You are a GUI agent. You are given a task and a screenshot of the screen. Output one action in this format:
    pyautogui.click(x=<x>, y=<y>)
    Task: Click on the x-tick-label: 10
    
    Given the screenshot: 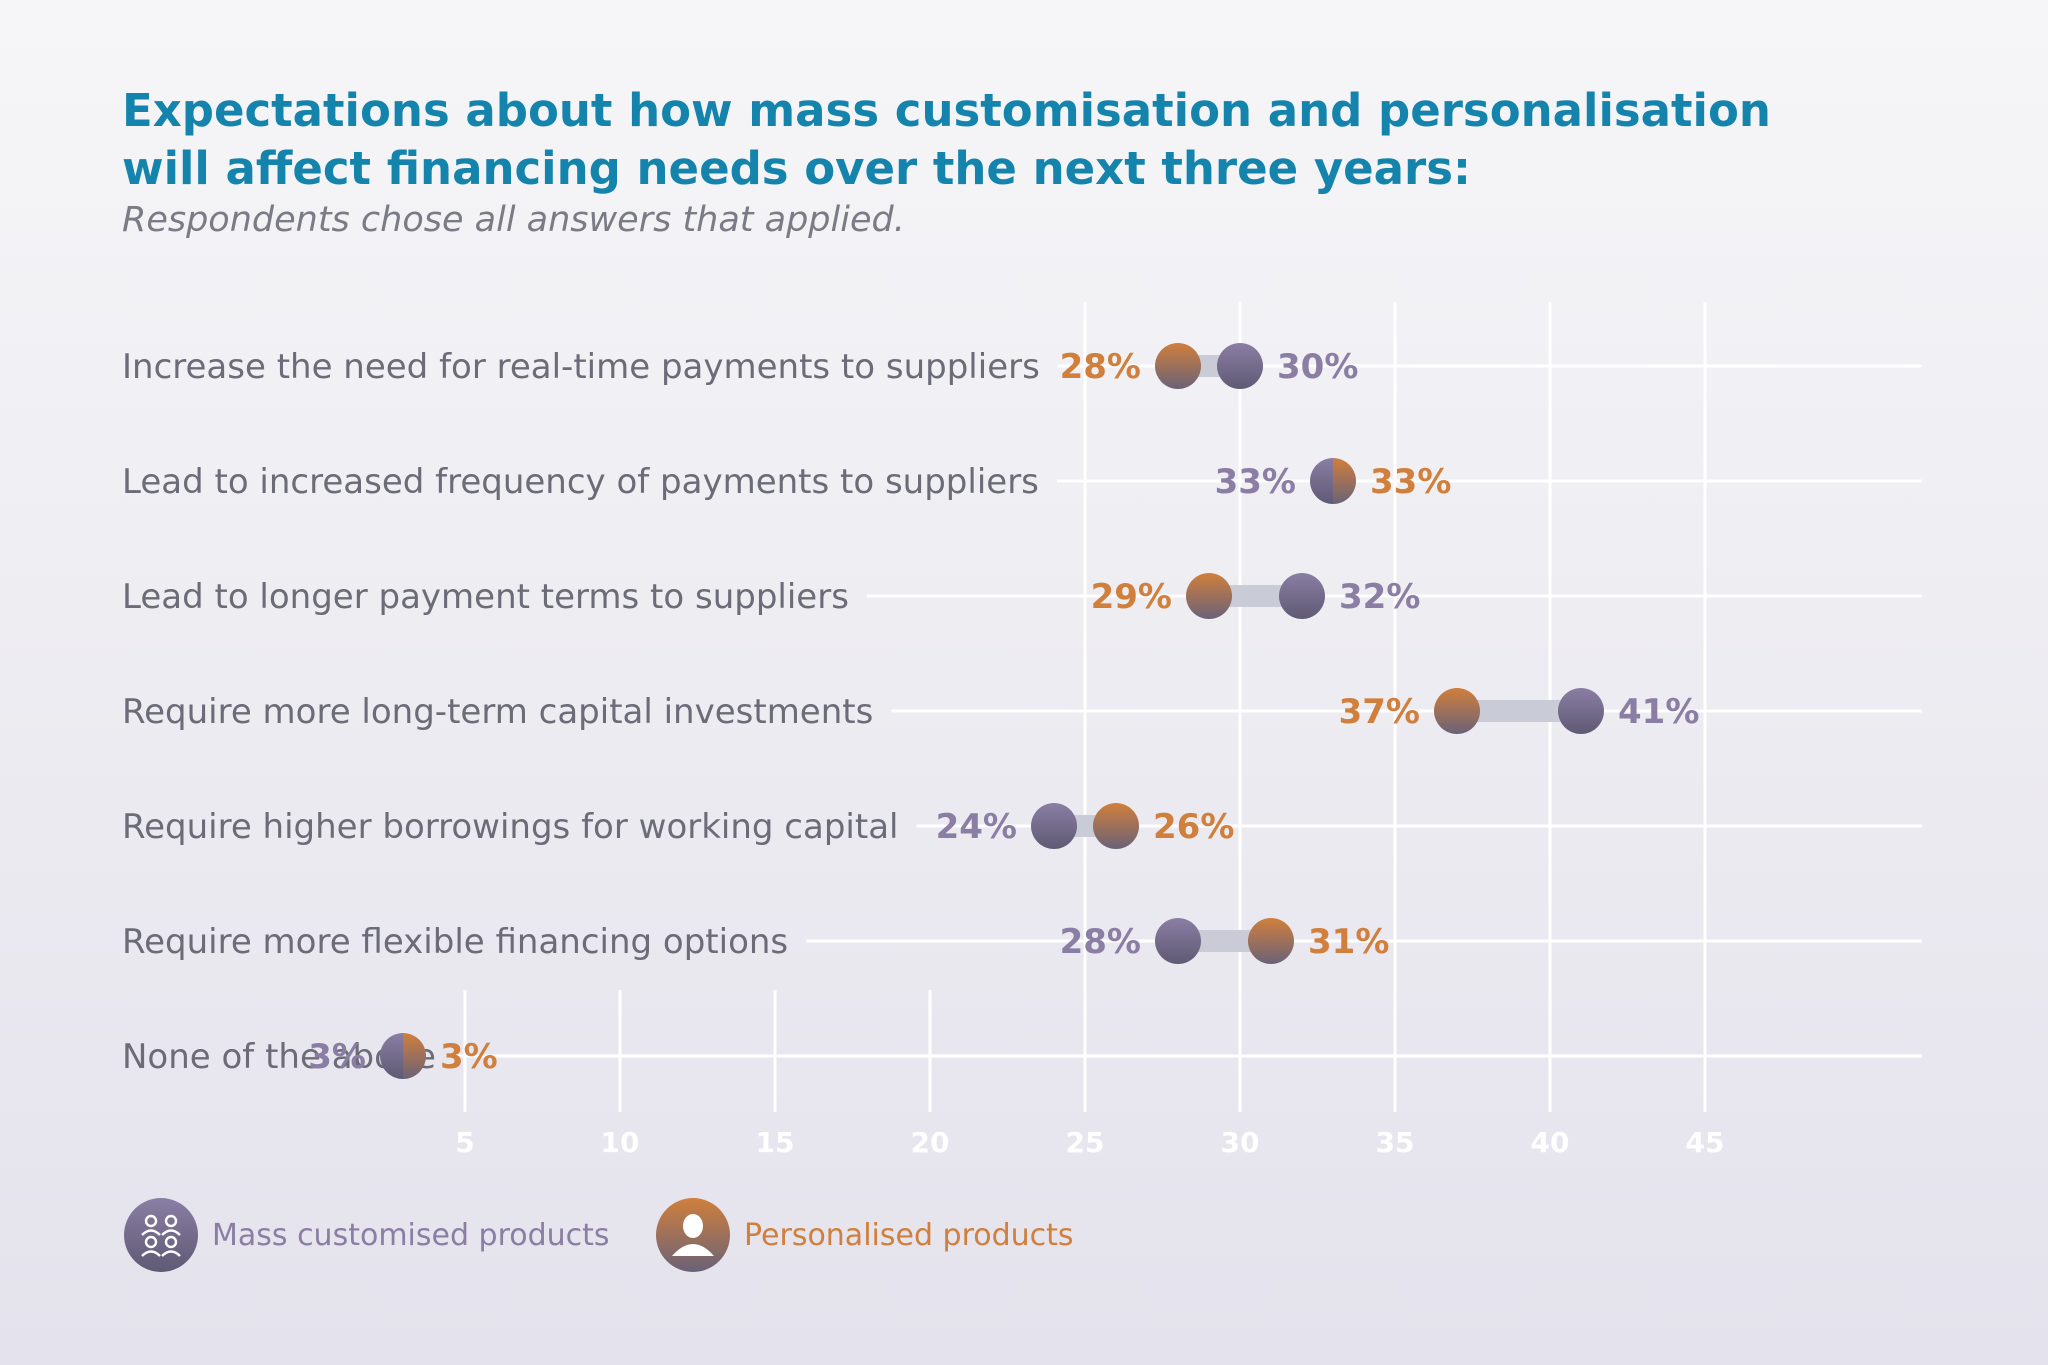 What is the action you would take?
    pyautogui.click(x=620, y=1142)
    